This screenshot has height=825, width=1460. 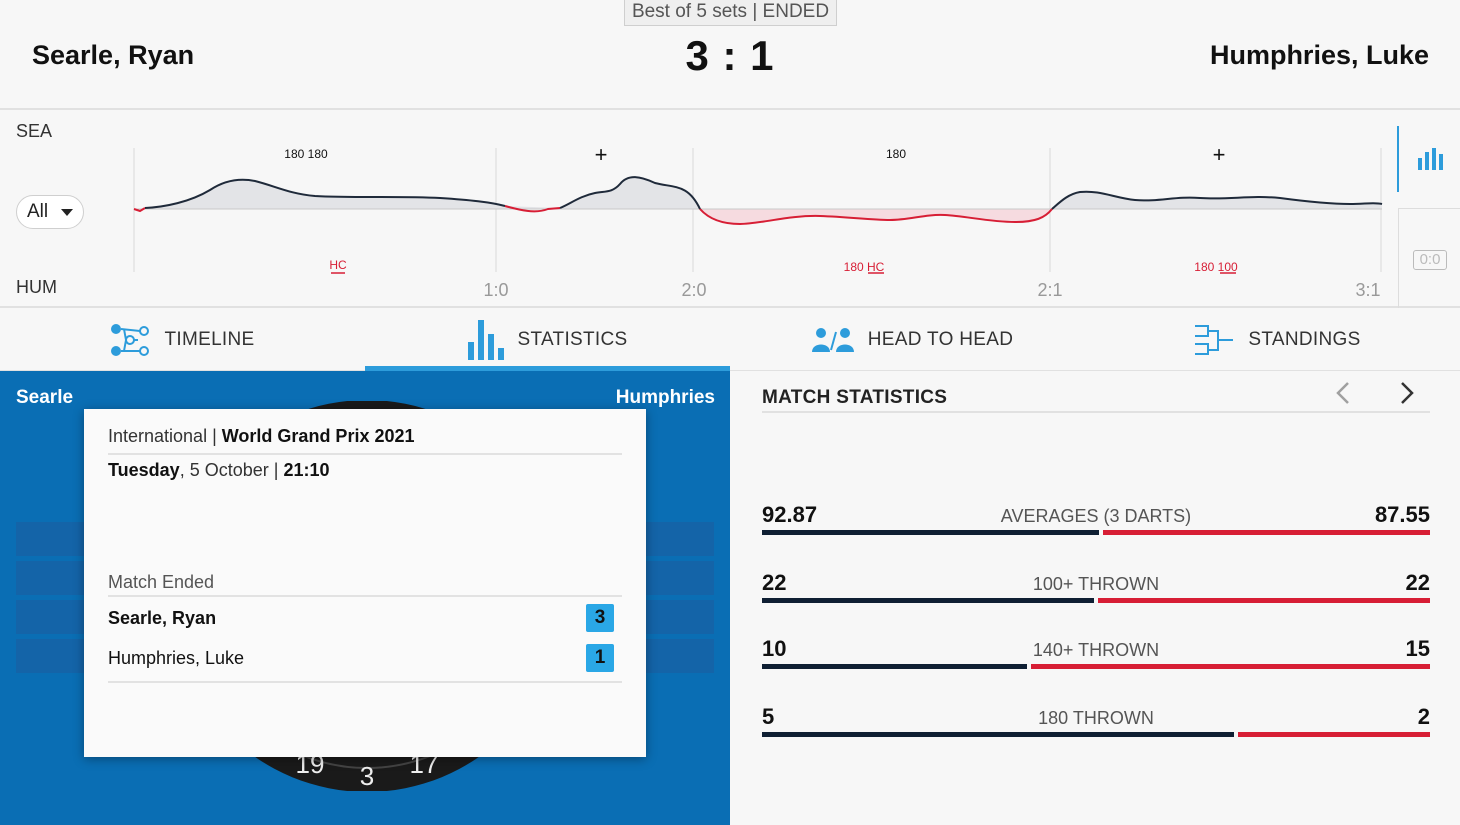 What do you see at coordinates (774, 648) in the screenshot?
I see `stat-left-value: 10` at bounding box center [774, 648].